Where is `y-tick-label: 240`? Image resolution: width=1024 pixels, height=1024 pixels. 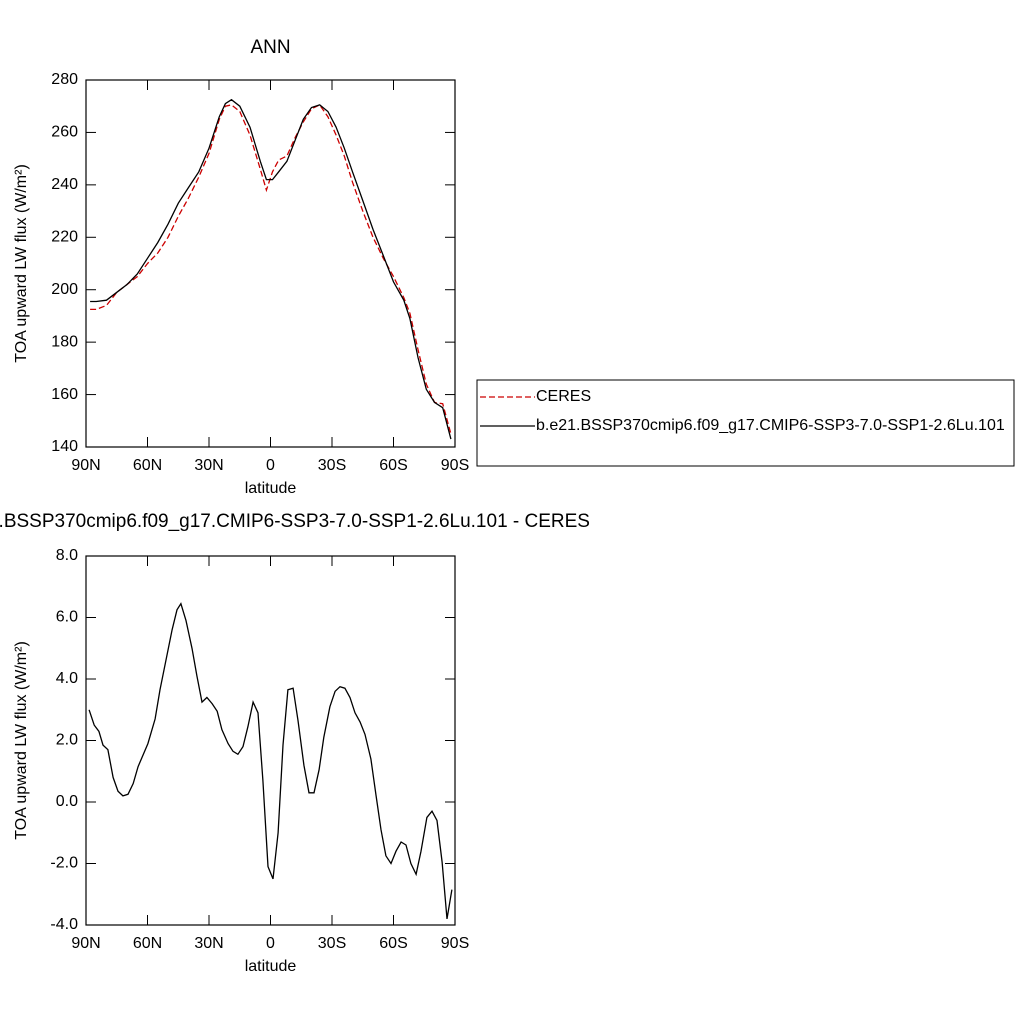 y-tick-label: 240 is located at coordinates (64, 184).